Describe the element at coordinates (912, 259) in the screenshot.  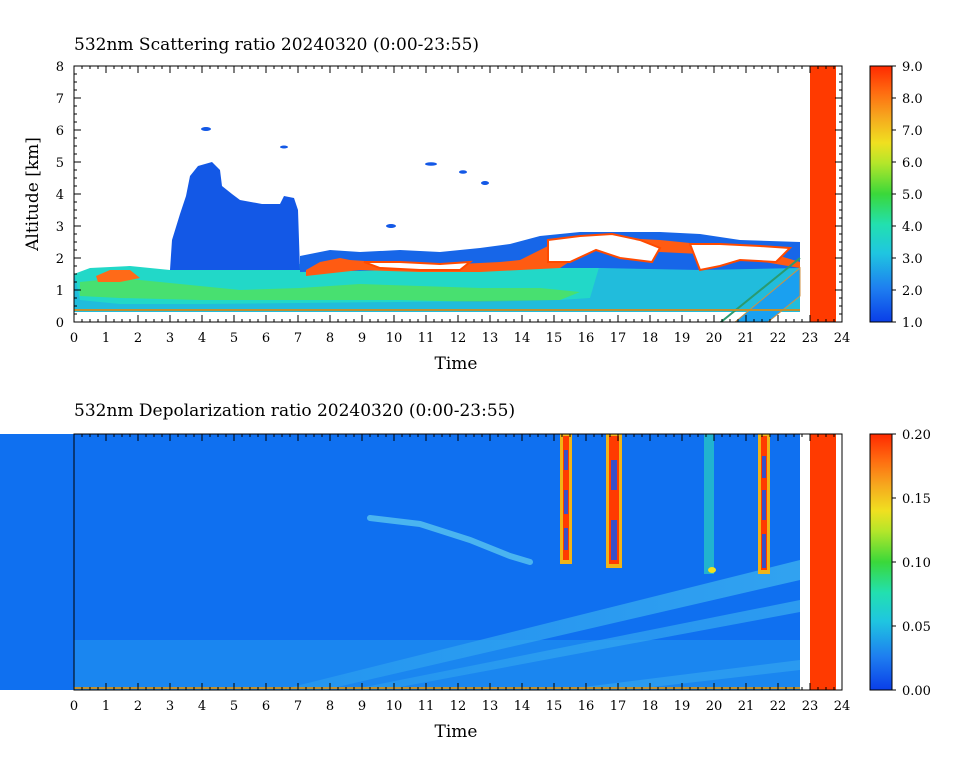
I see `colorbar-tick-label: 3.0` at that location.